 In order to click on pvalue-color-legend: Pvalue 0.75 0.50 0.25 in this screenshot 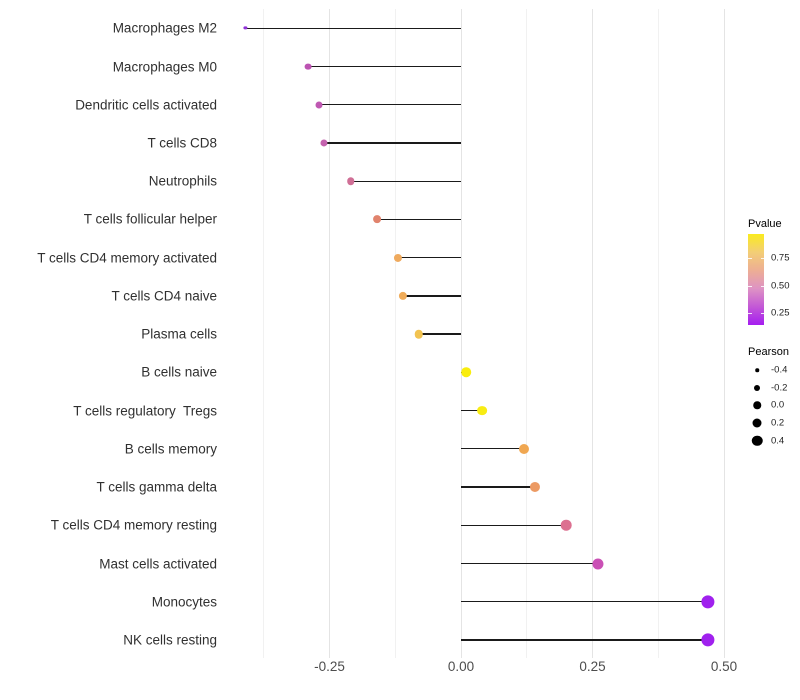, I will do `click(774, 274)`.